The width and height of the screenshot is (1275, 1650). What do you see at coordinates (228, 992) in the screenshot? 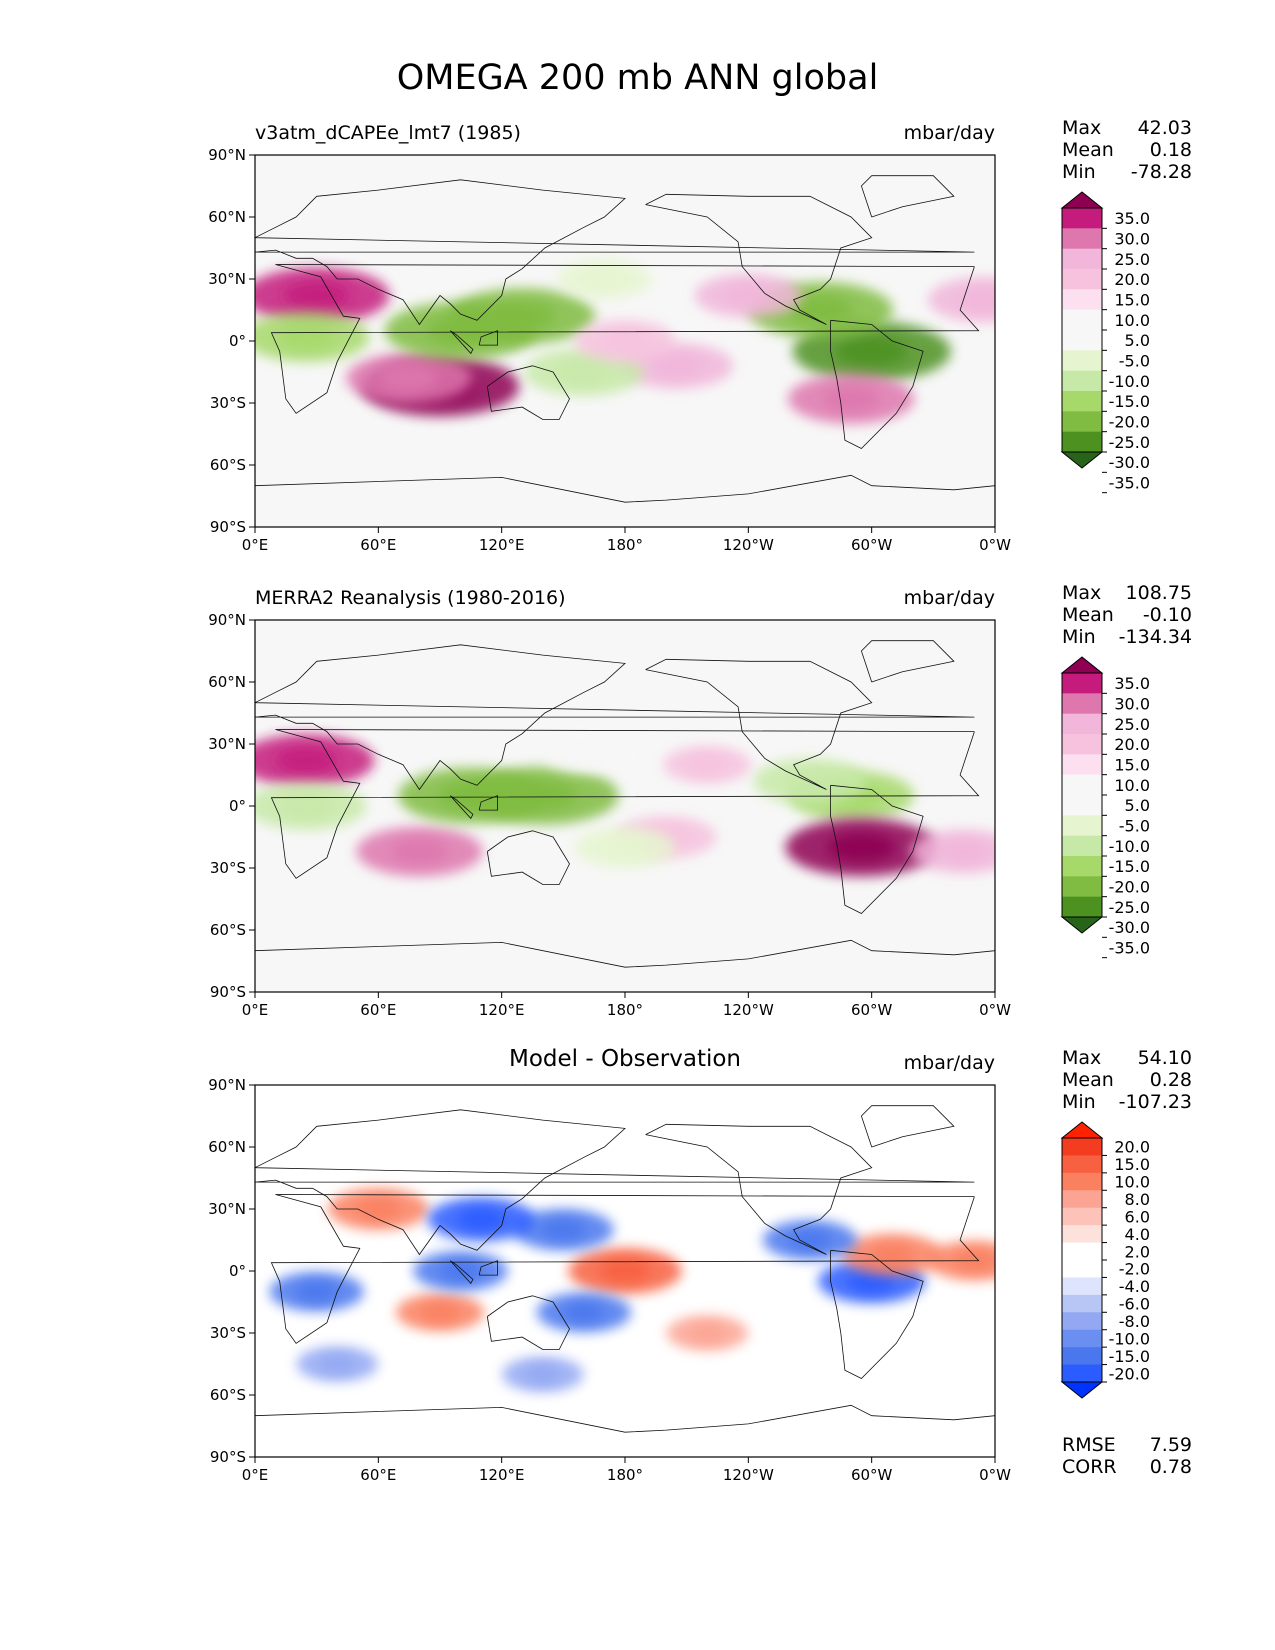
I see `y-tick-label: 90°S` at bounding box center [228, 992].